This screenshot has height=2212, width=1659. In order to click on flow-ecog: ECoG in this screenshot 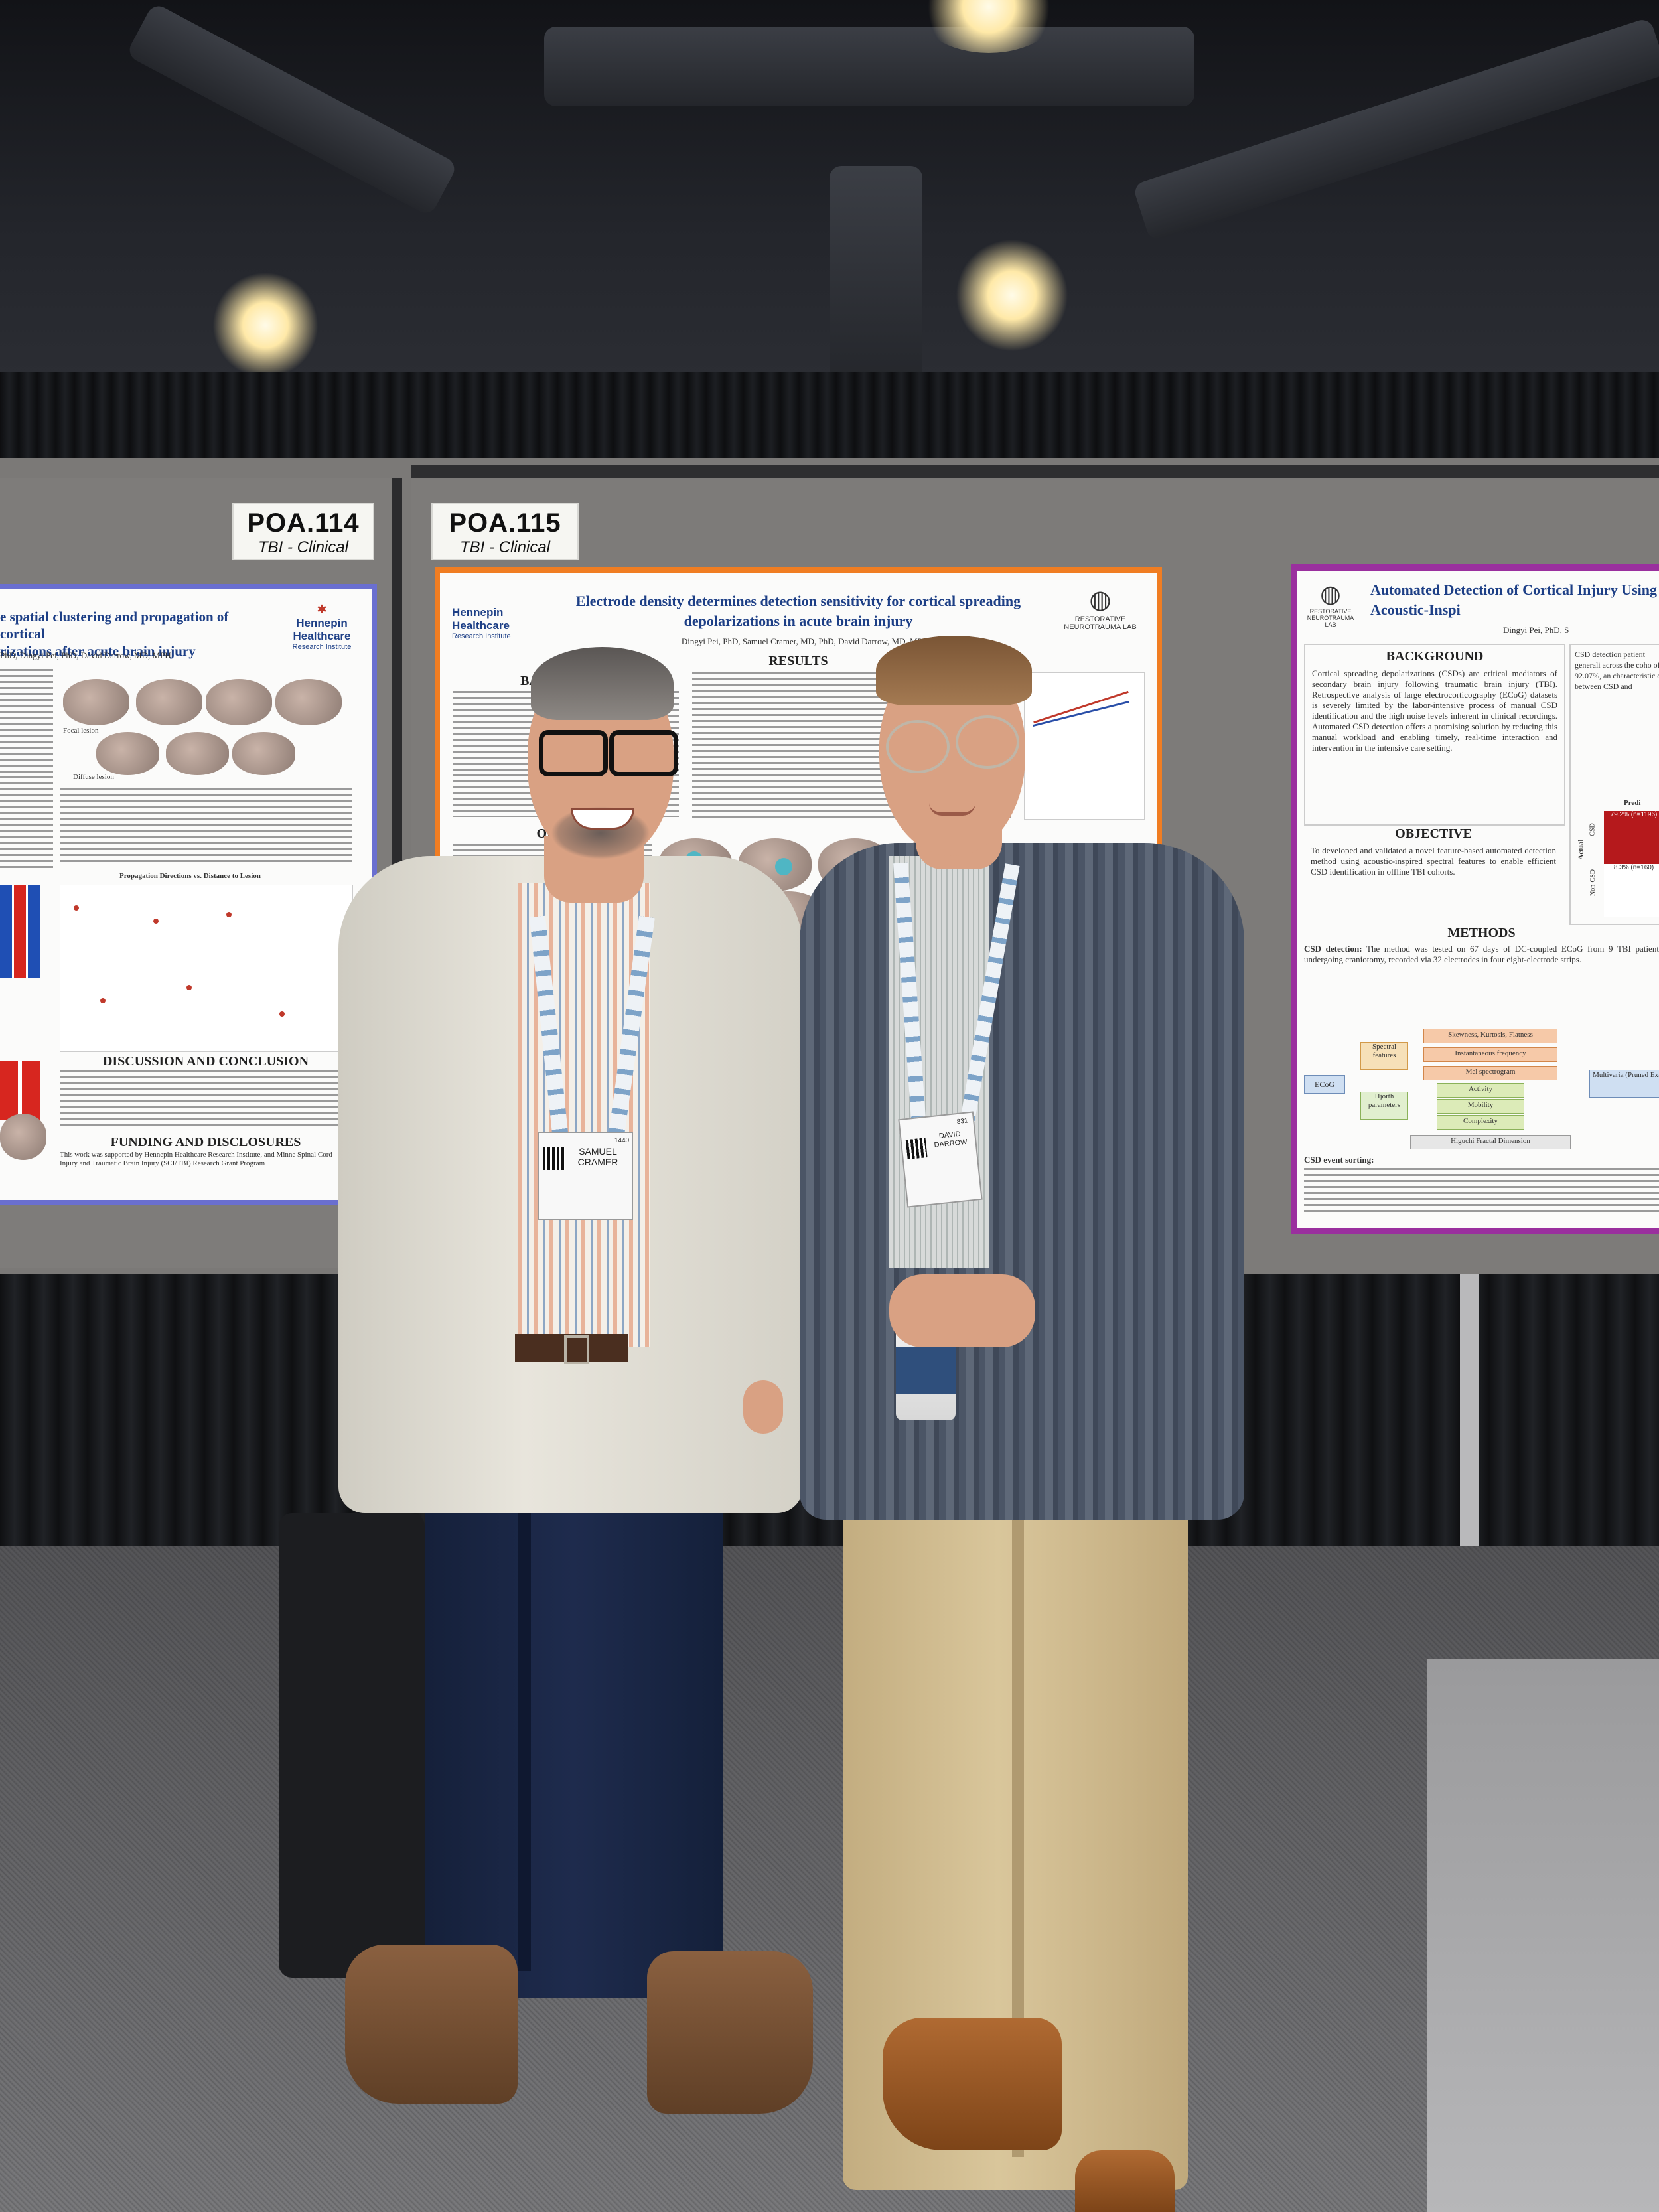, I will do `click(1324, 1084)`.